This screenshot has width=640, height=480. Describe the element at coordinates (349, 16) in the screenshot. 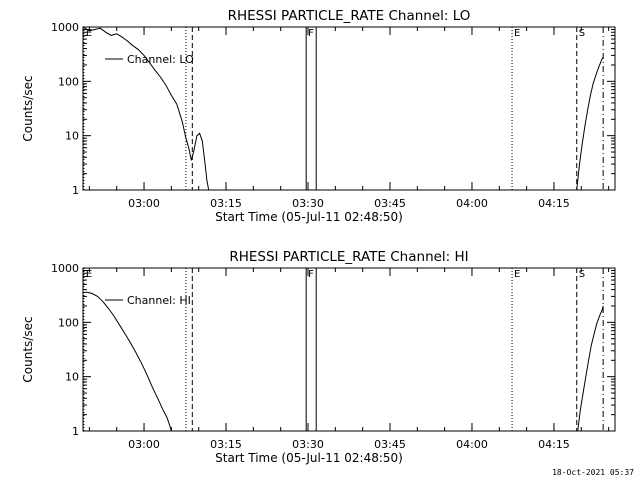

I see `chart-title: RHESSI PARTICLE_RATE Channel: LO` at that location.